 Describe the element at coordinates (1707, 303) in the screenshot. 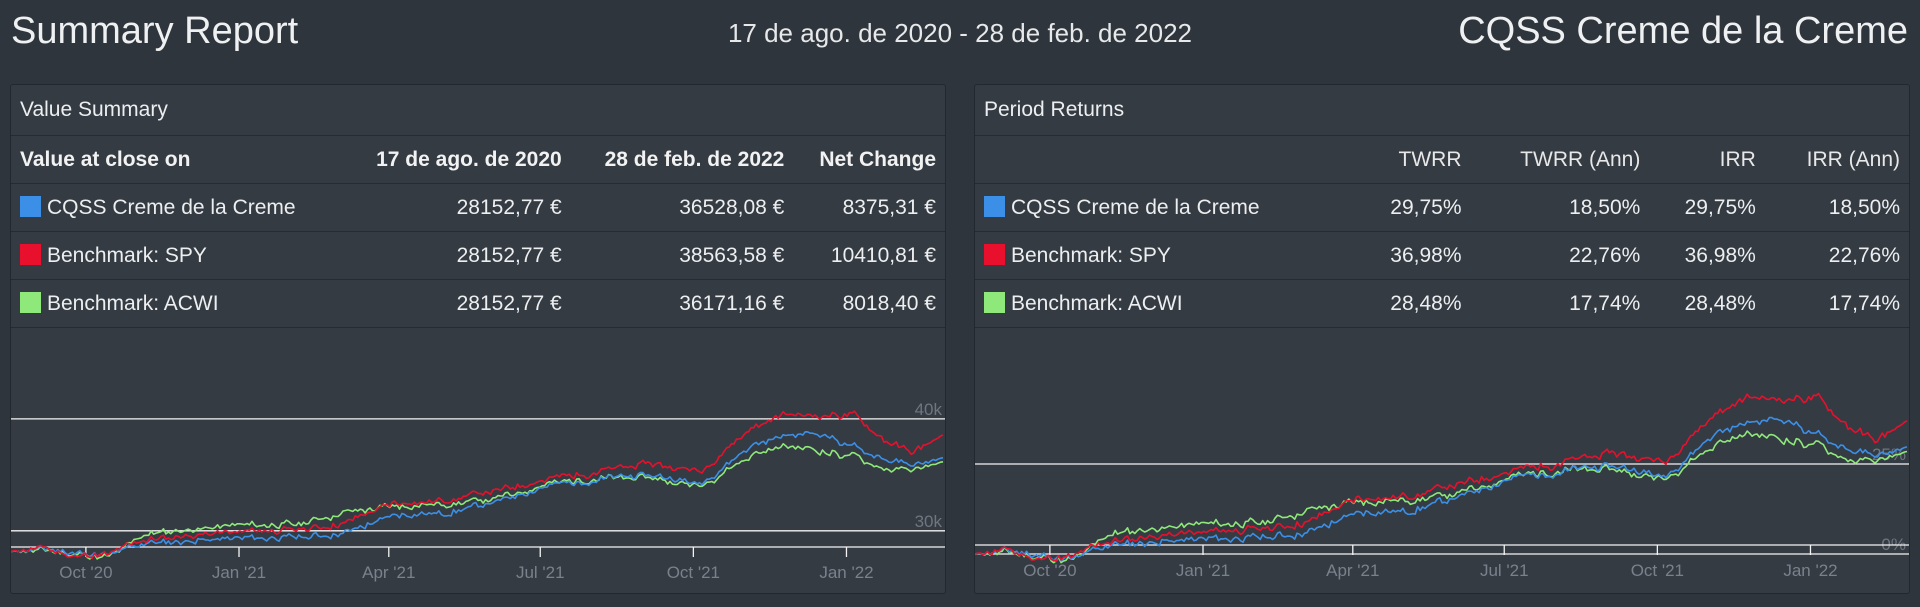

I see `irr-value: 28,48%` at that location.